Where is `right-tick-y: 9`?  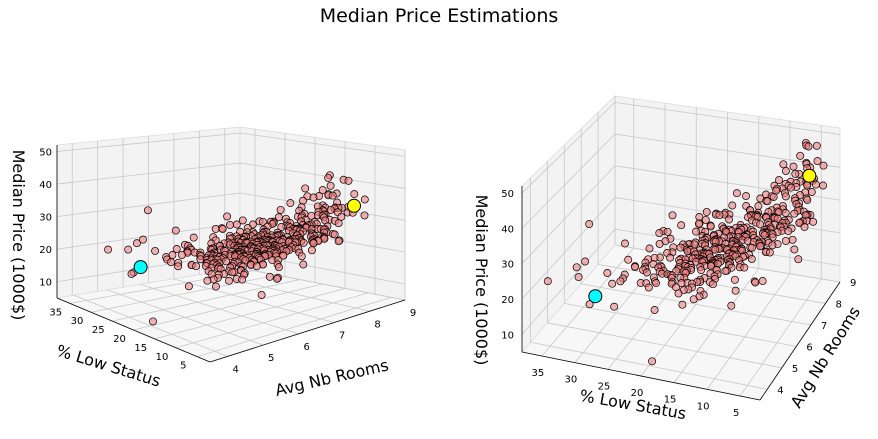 right-tick-y: 9 is located at coordinates (853, 283).